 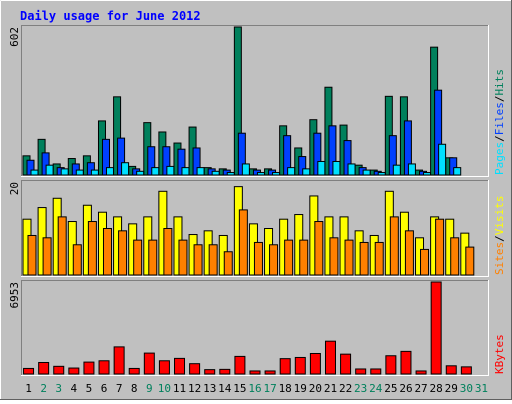 I want to click on x-tick-label-day-31: 31, so click(x=481, y=388).